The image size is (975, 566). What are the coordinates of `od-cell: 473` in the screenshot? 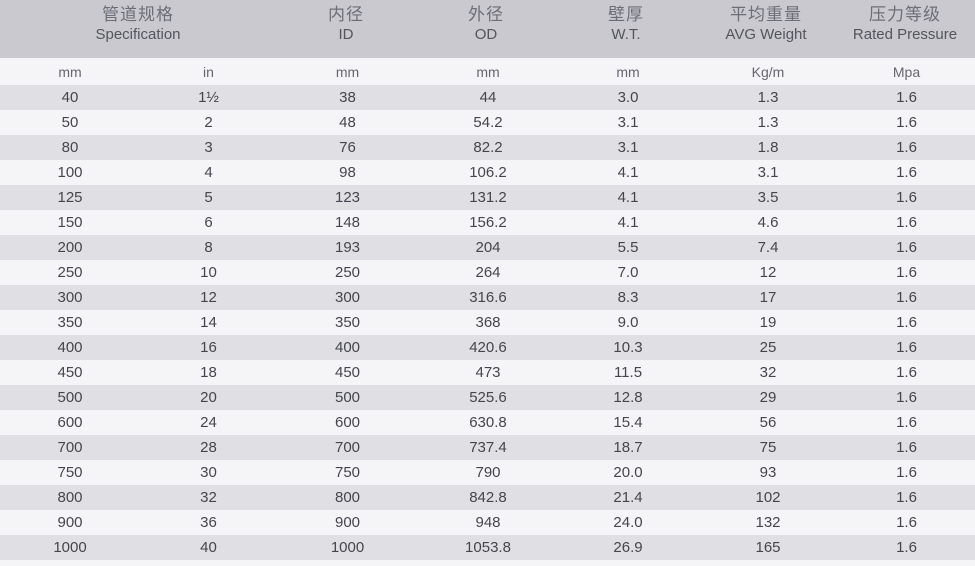 It's located at (488, 372).